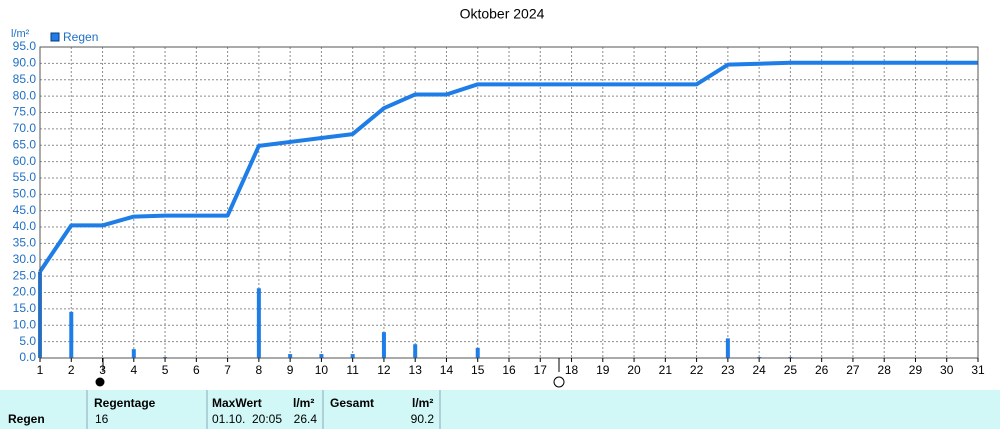 This screenshot has height=434, width=1000. What do you see at coordinates (25, 259) in the screenshot?
I see `y-tick-label: 30.0` at bounding box center [25, 259].